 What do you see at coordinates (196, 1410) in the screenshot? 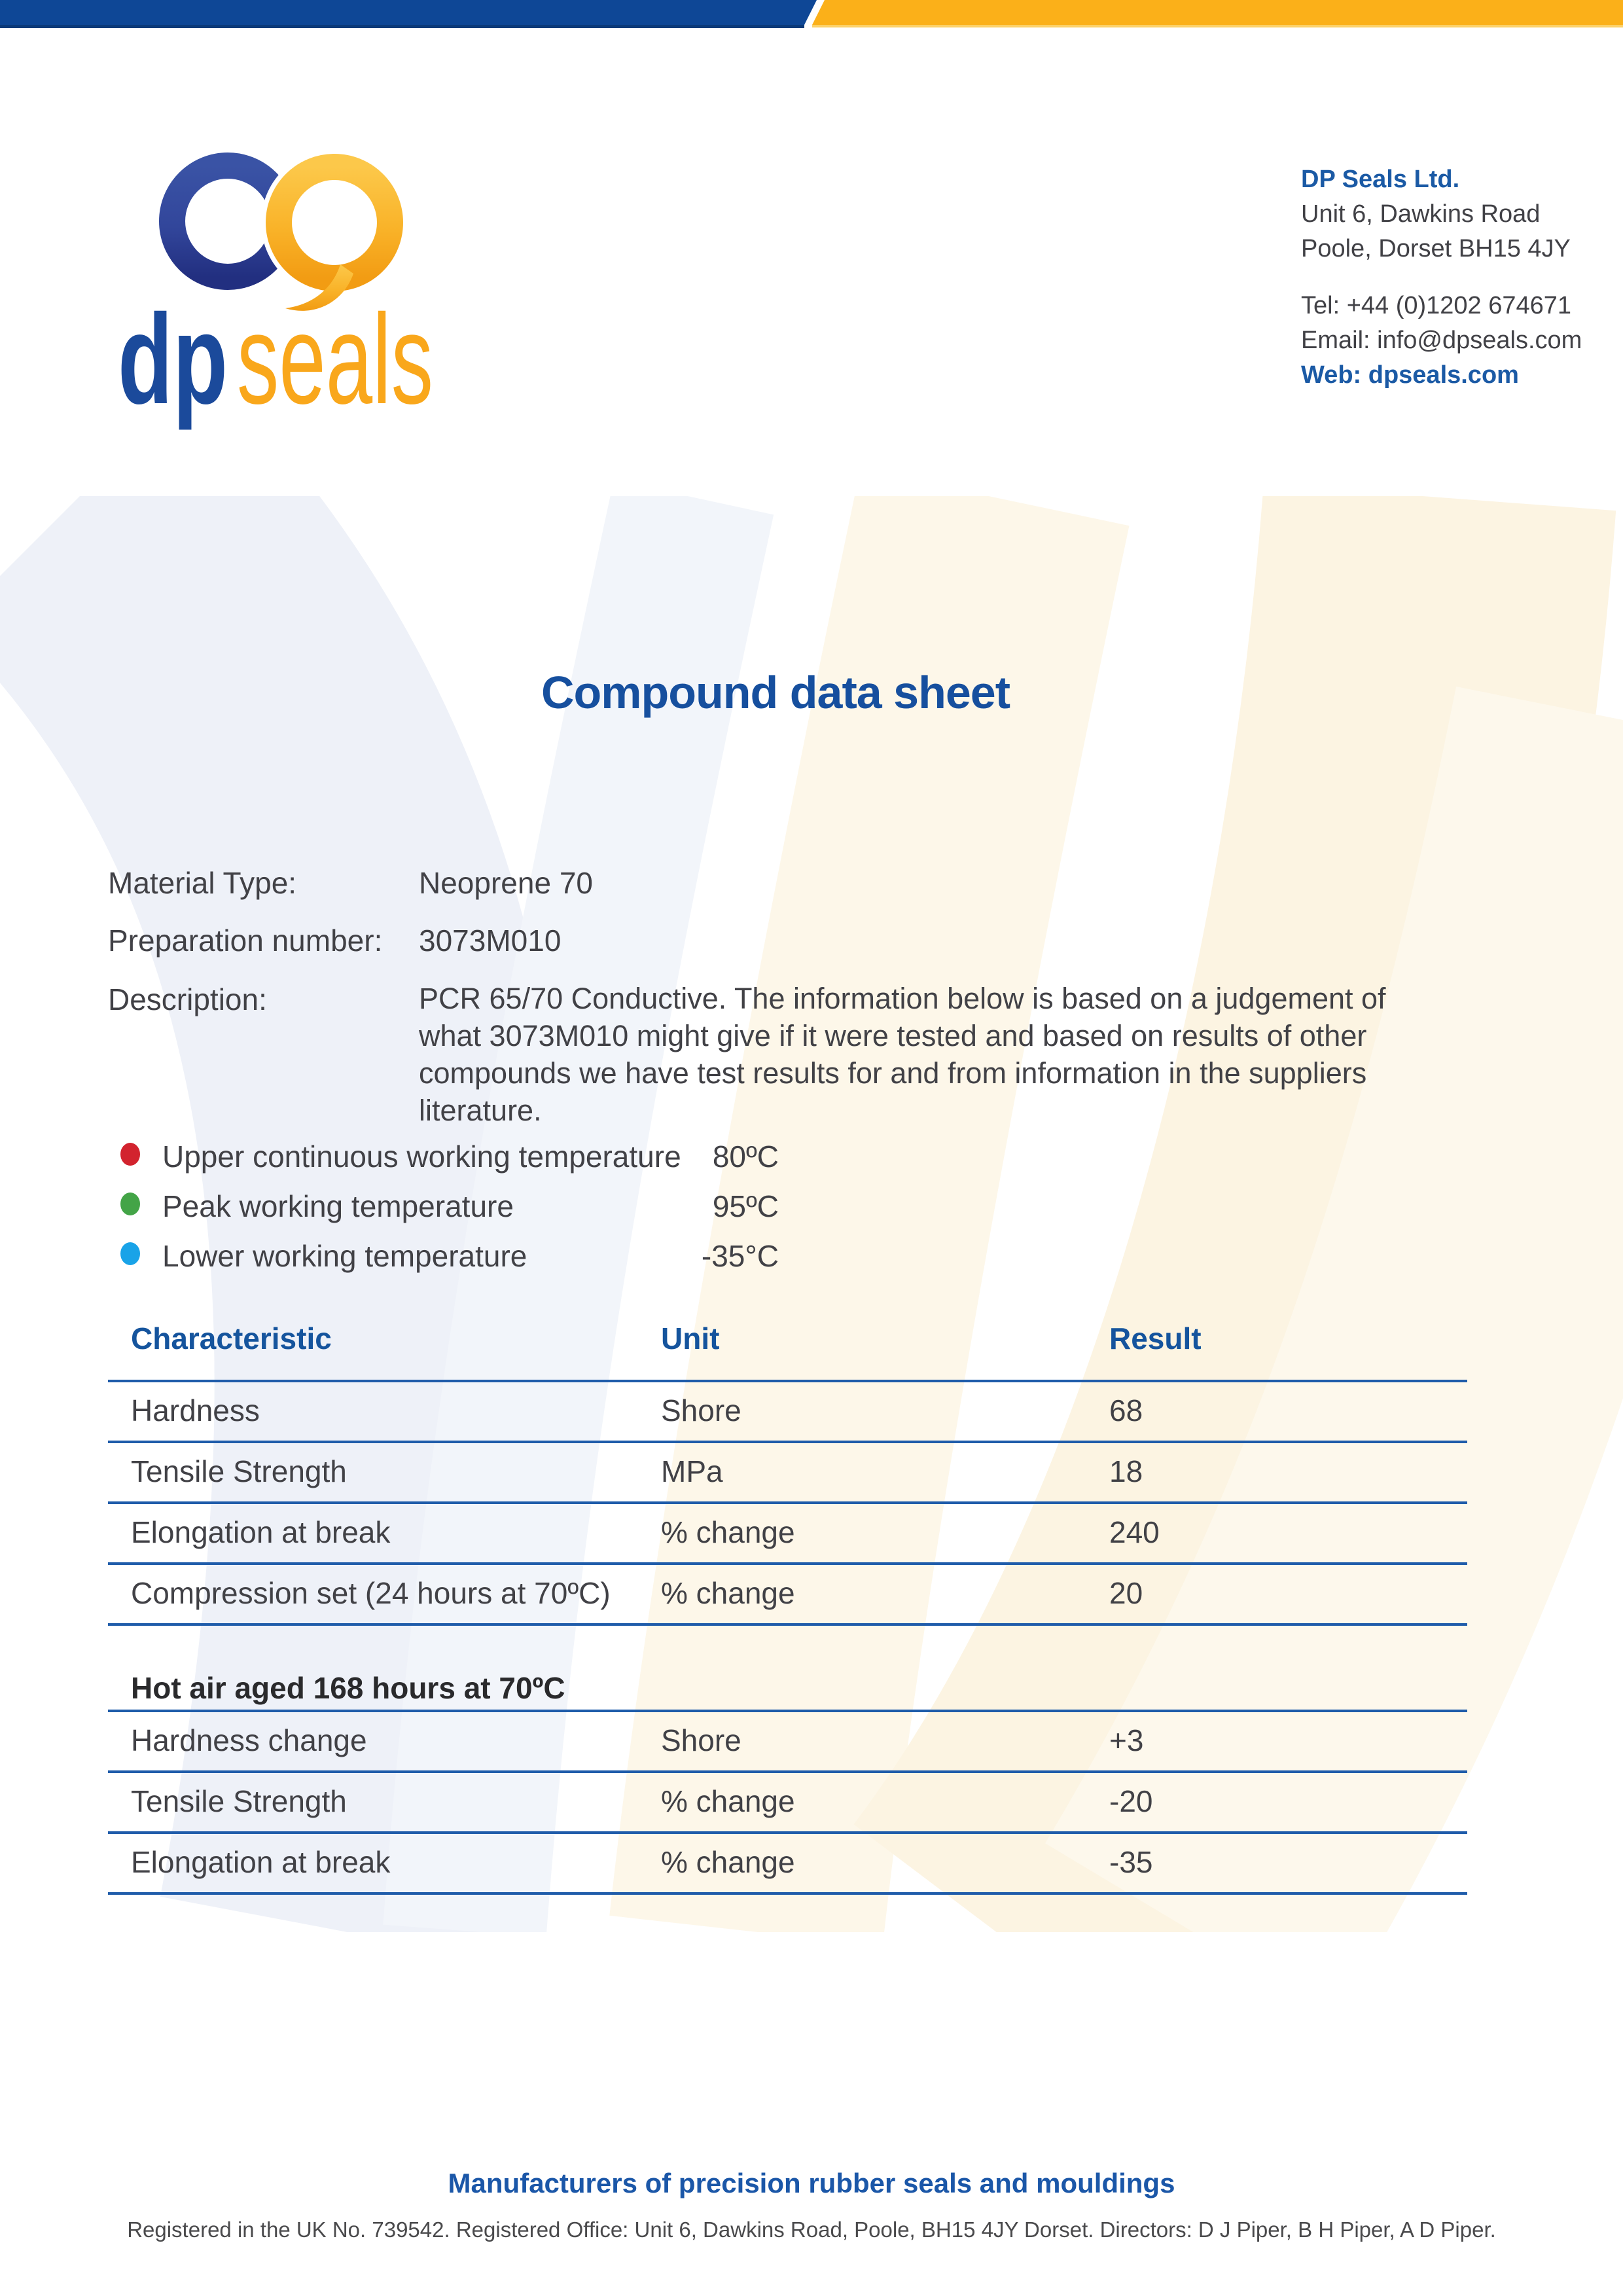
I see `table-cell: Hardness` at bounding box center [196, 1410].